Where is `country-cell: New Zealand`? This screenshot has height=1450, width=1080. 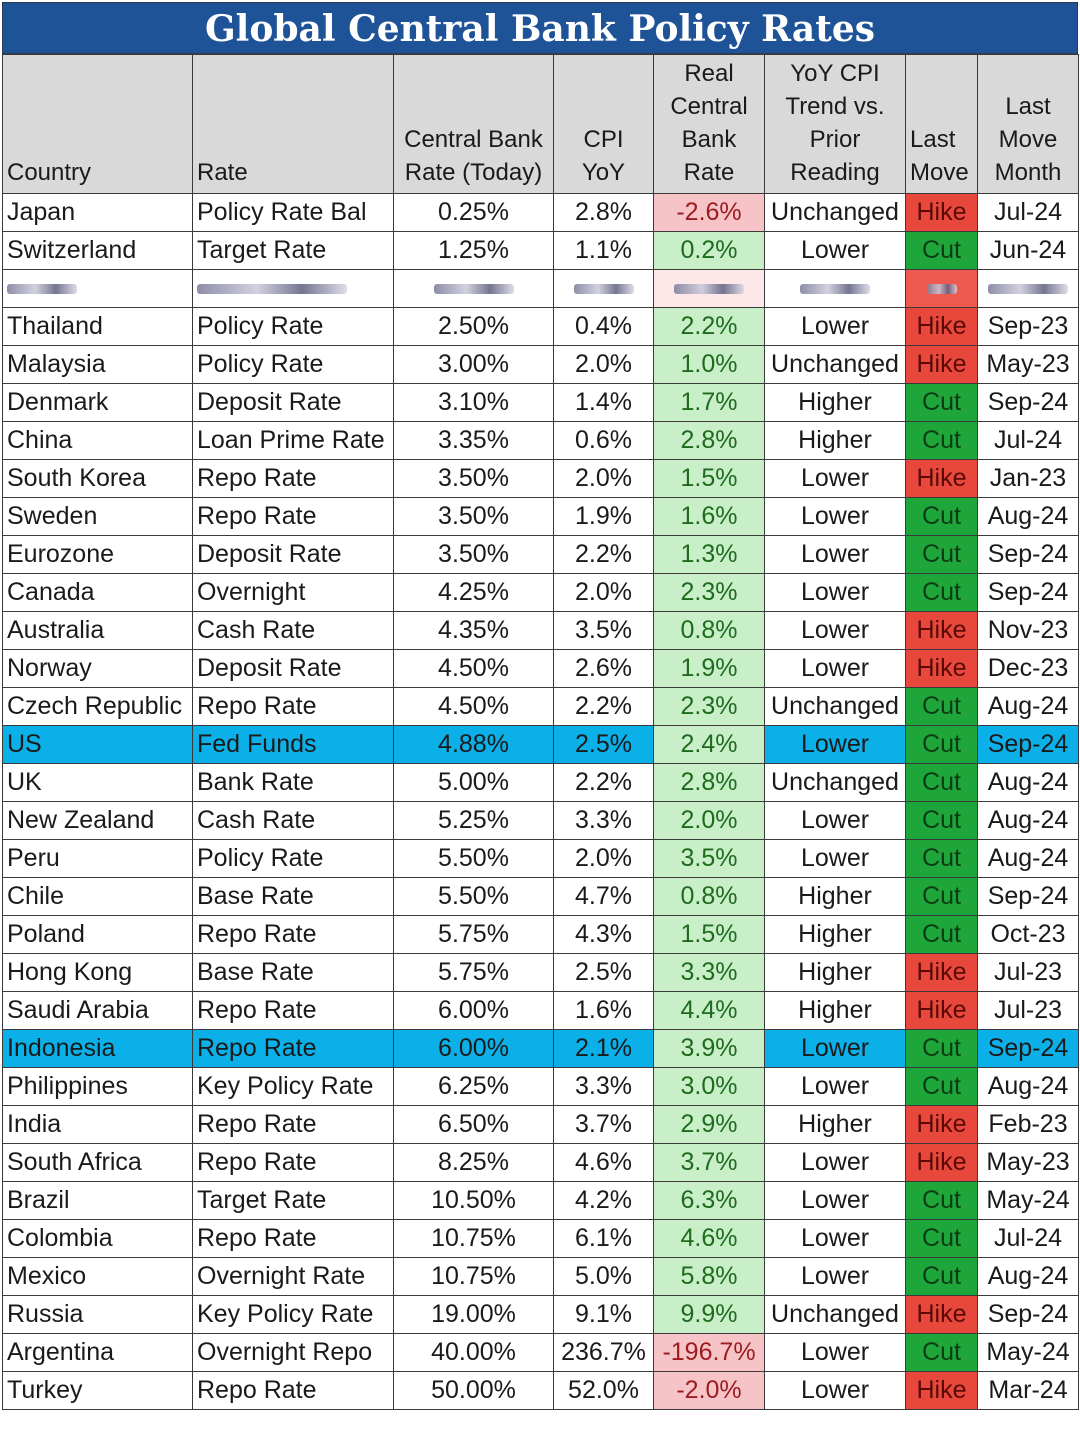
country-cell: New Zealand is located at coordinates (97, 820).